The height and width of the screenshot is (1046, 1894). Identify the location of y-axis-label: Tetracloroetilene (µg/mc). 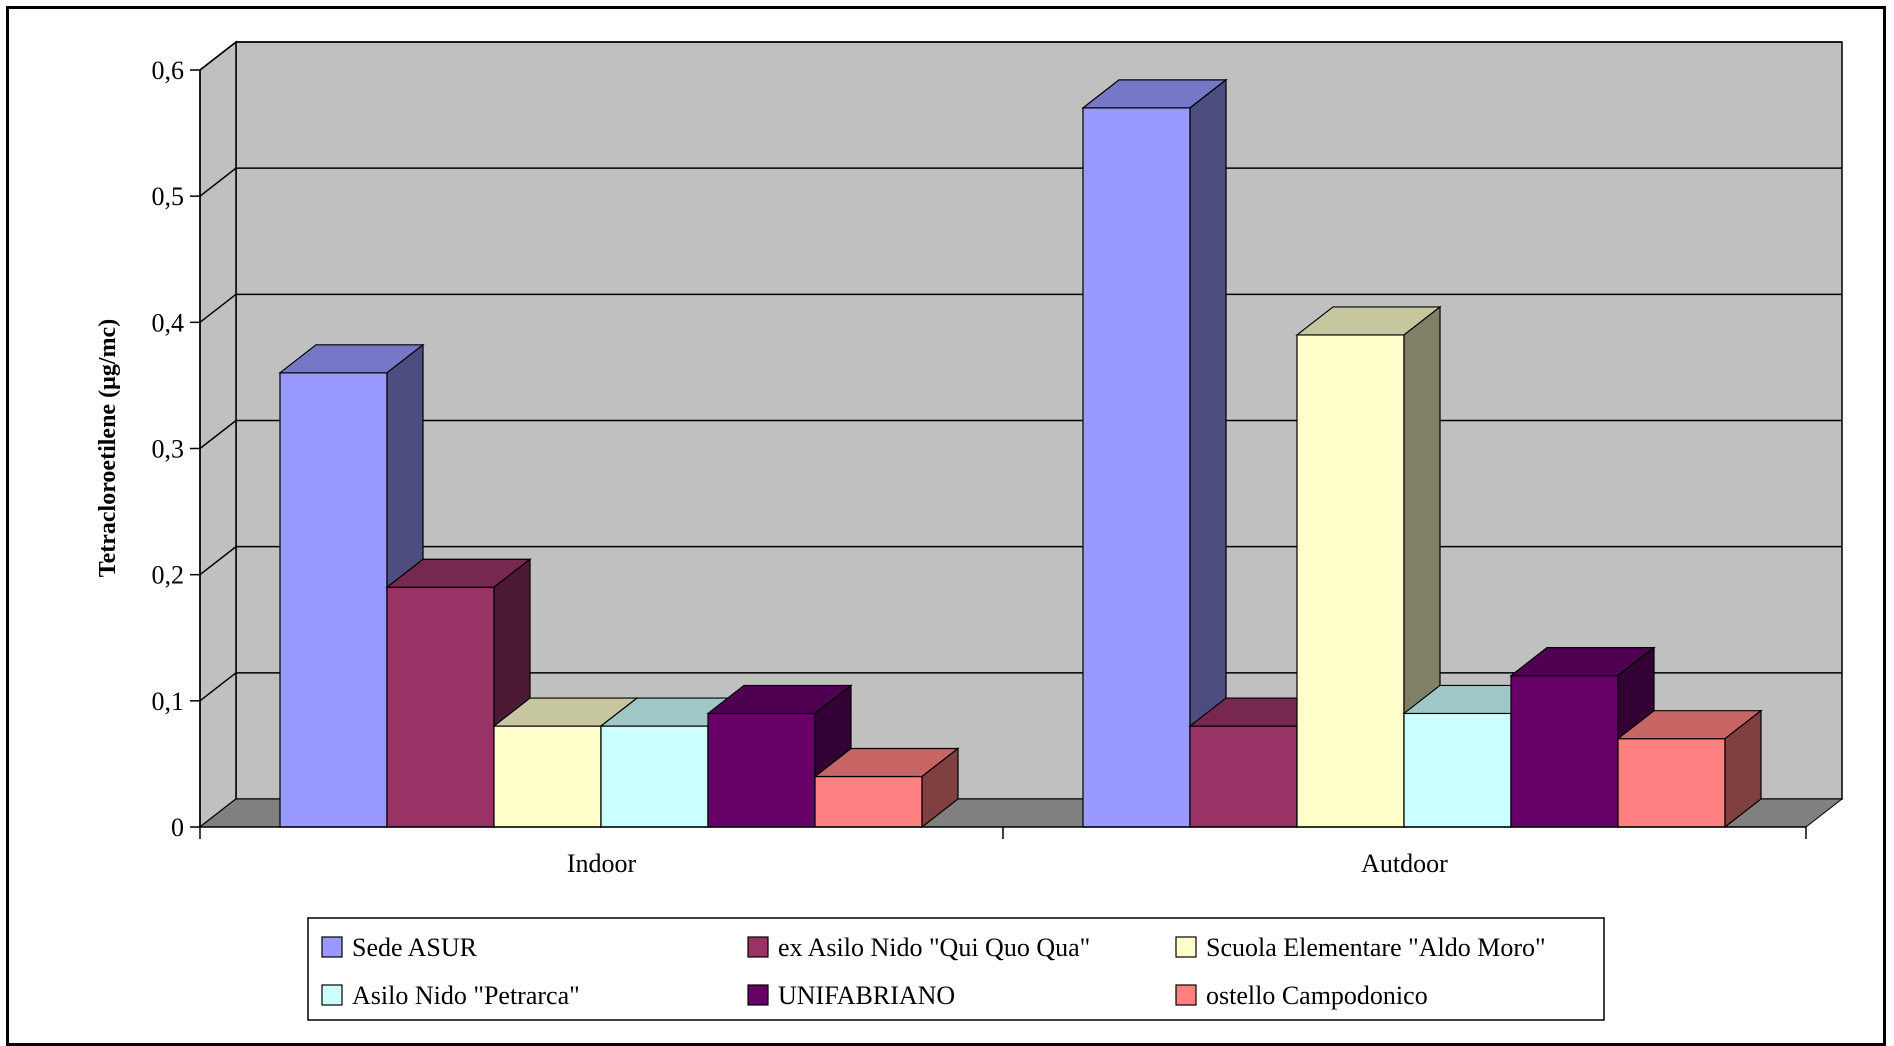
(108, 448).